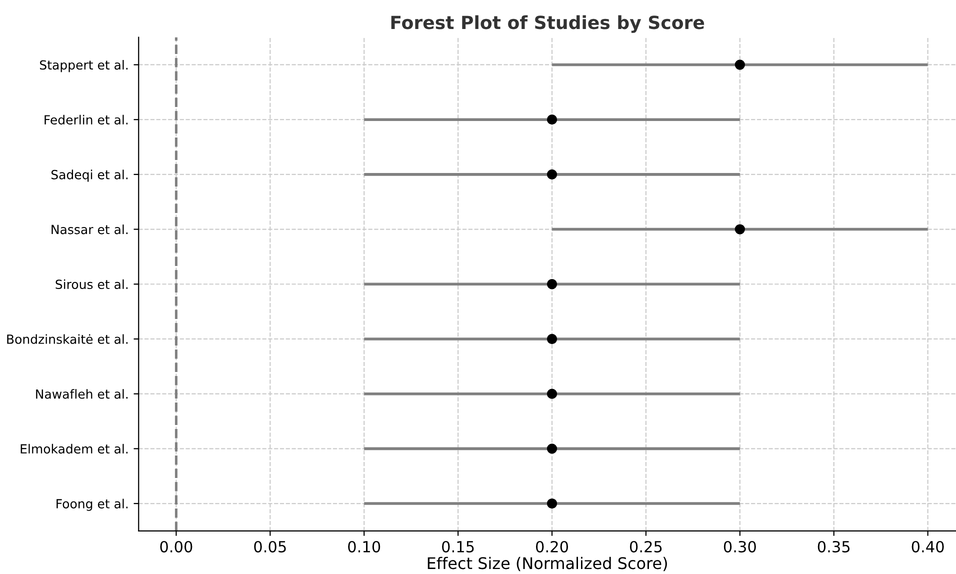 This screenshot has width=956, height=574. What do you see at coordinates (834, 546) in the screenshot?
I see `x-tick-label: 0.35` at bounding box center [834, 546].